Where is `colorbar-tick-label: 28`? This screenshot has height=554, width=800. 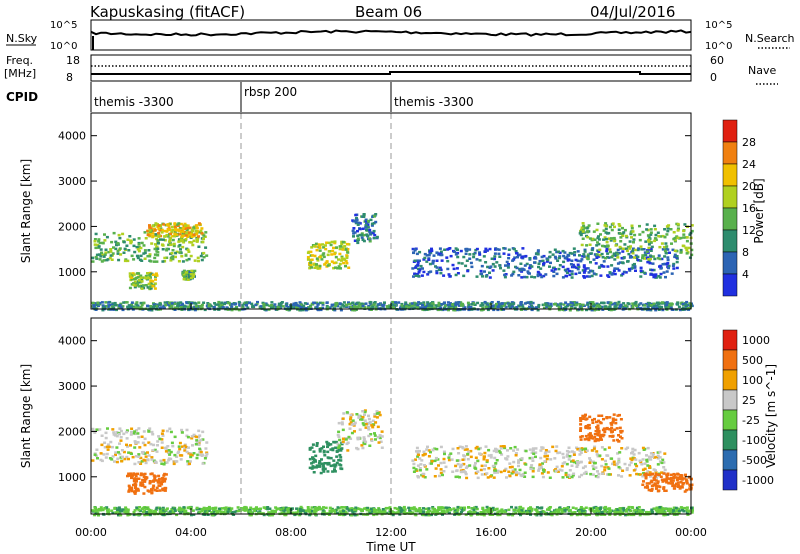
colorbar-tick-label: 28 is located at coordinates (749, 142).